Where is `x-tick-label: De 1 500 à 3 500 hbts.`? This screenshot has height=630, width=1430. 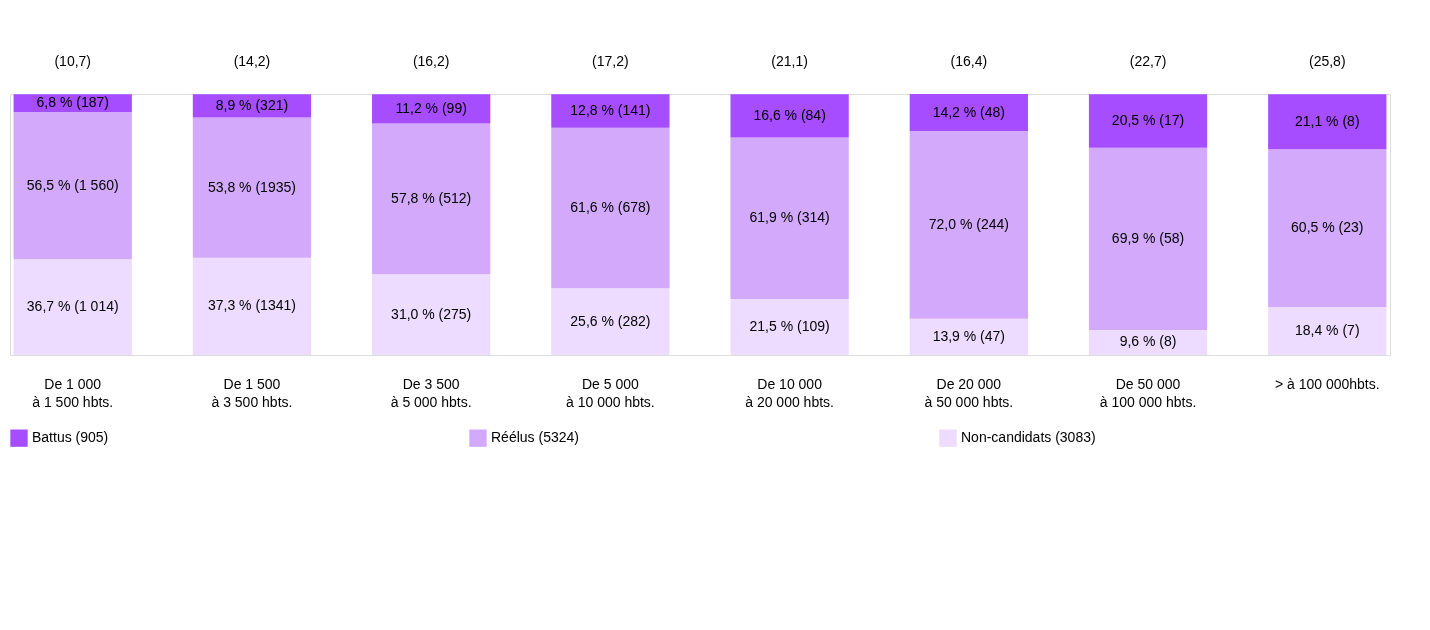 x-tick-label: De 1 500 à 3 500 hbts. is located at coordinates (252, 392).